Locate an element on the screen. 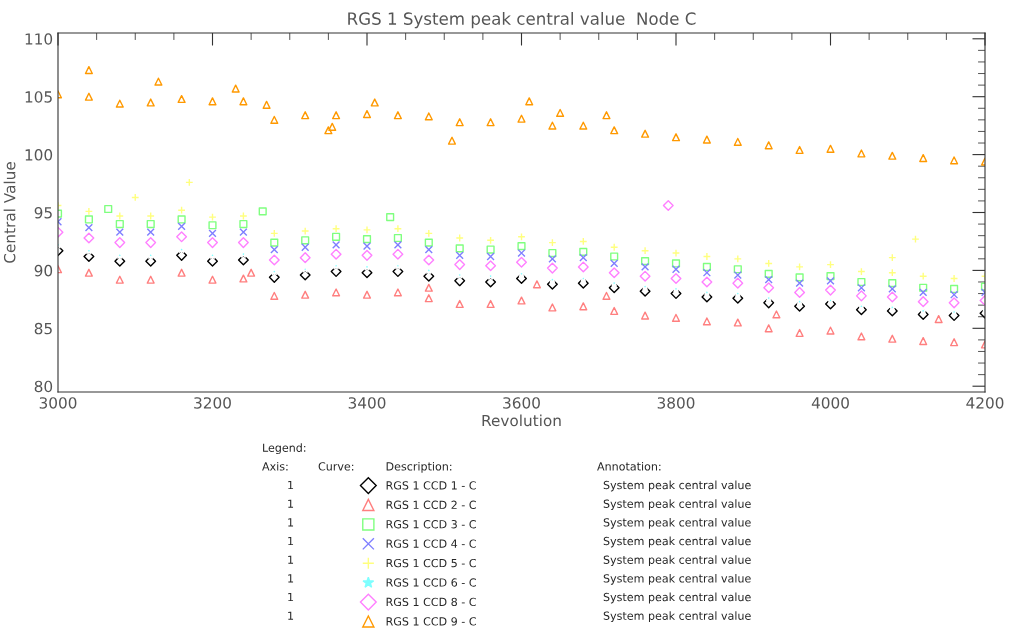  legend-label: RGS 1 CCD 5 - C is located at coordinates (431, 563).